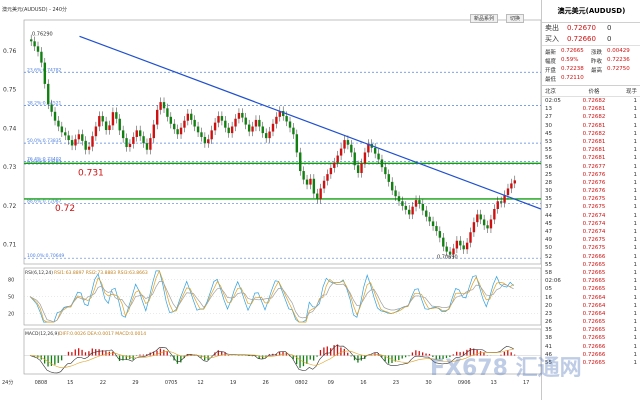 This screenshot has height=400, width=640. Describe the element at coordinates (570, 60) in the screenshot. I see `stat-value: 0.59%` at that location.